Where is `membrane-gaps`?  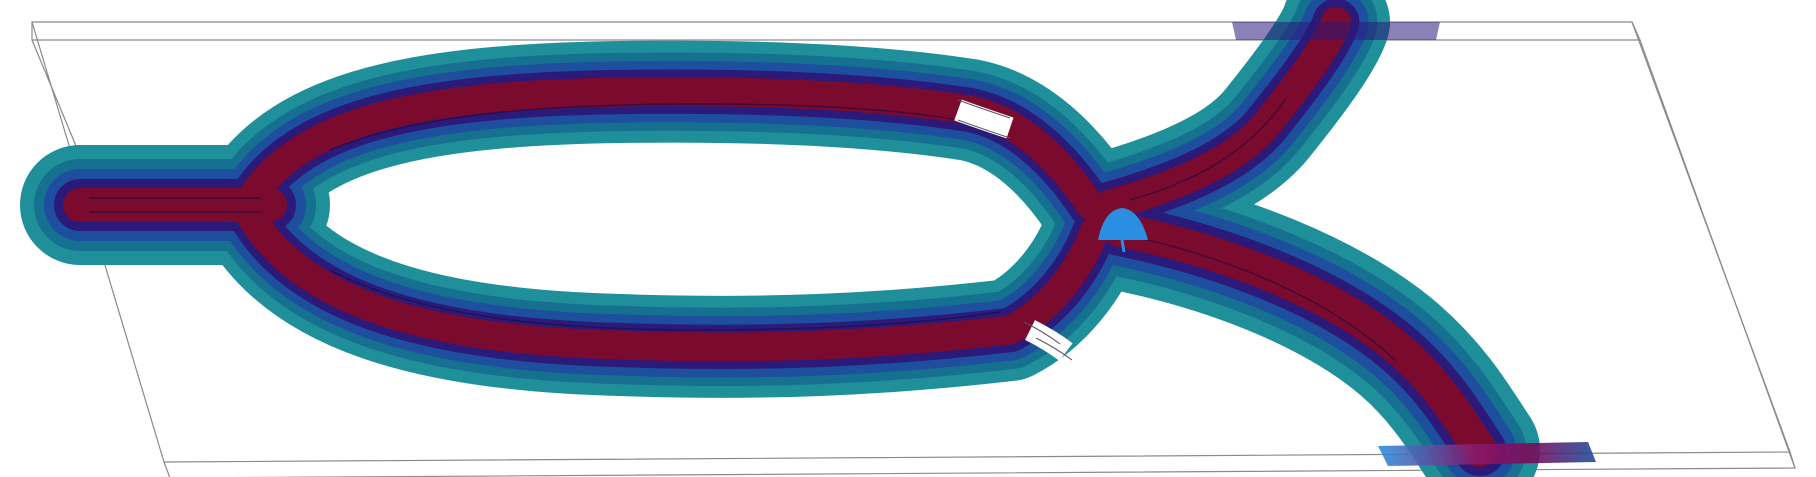 membrane-gaps is located at coordinates (1013, 230).